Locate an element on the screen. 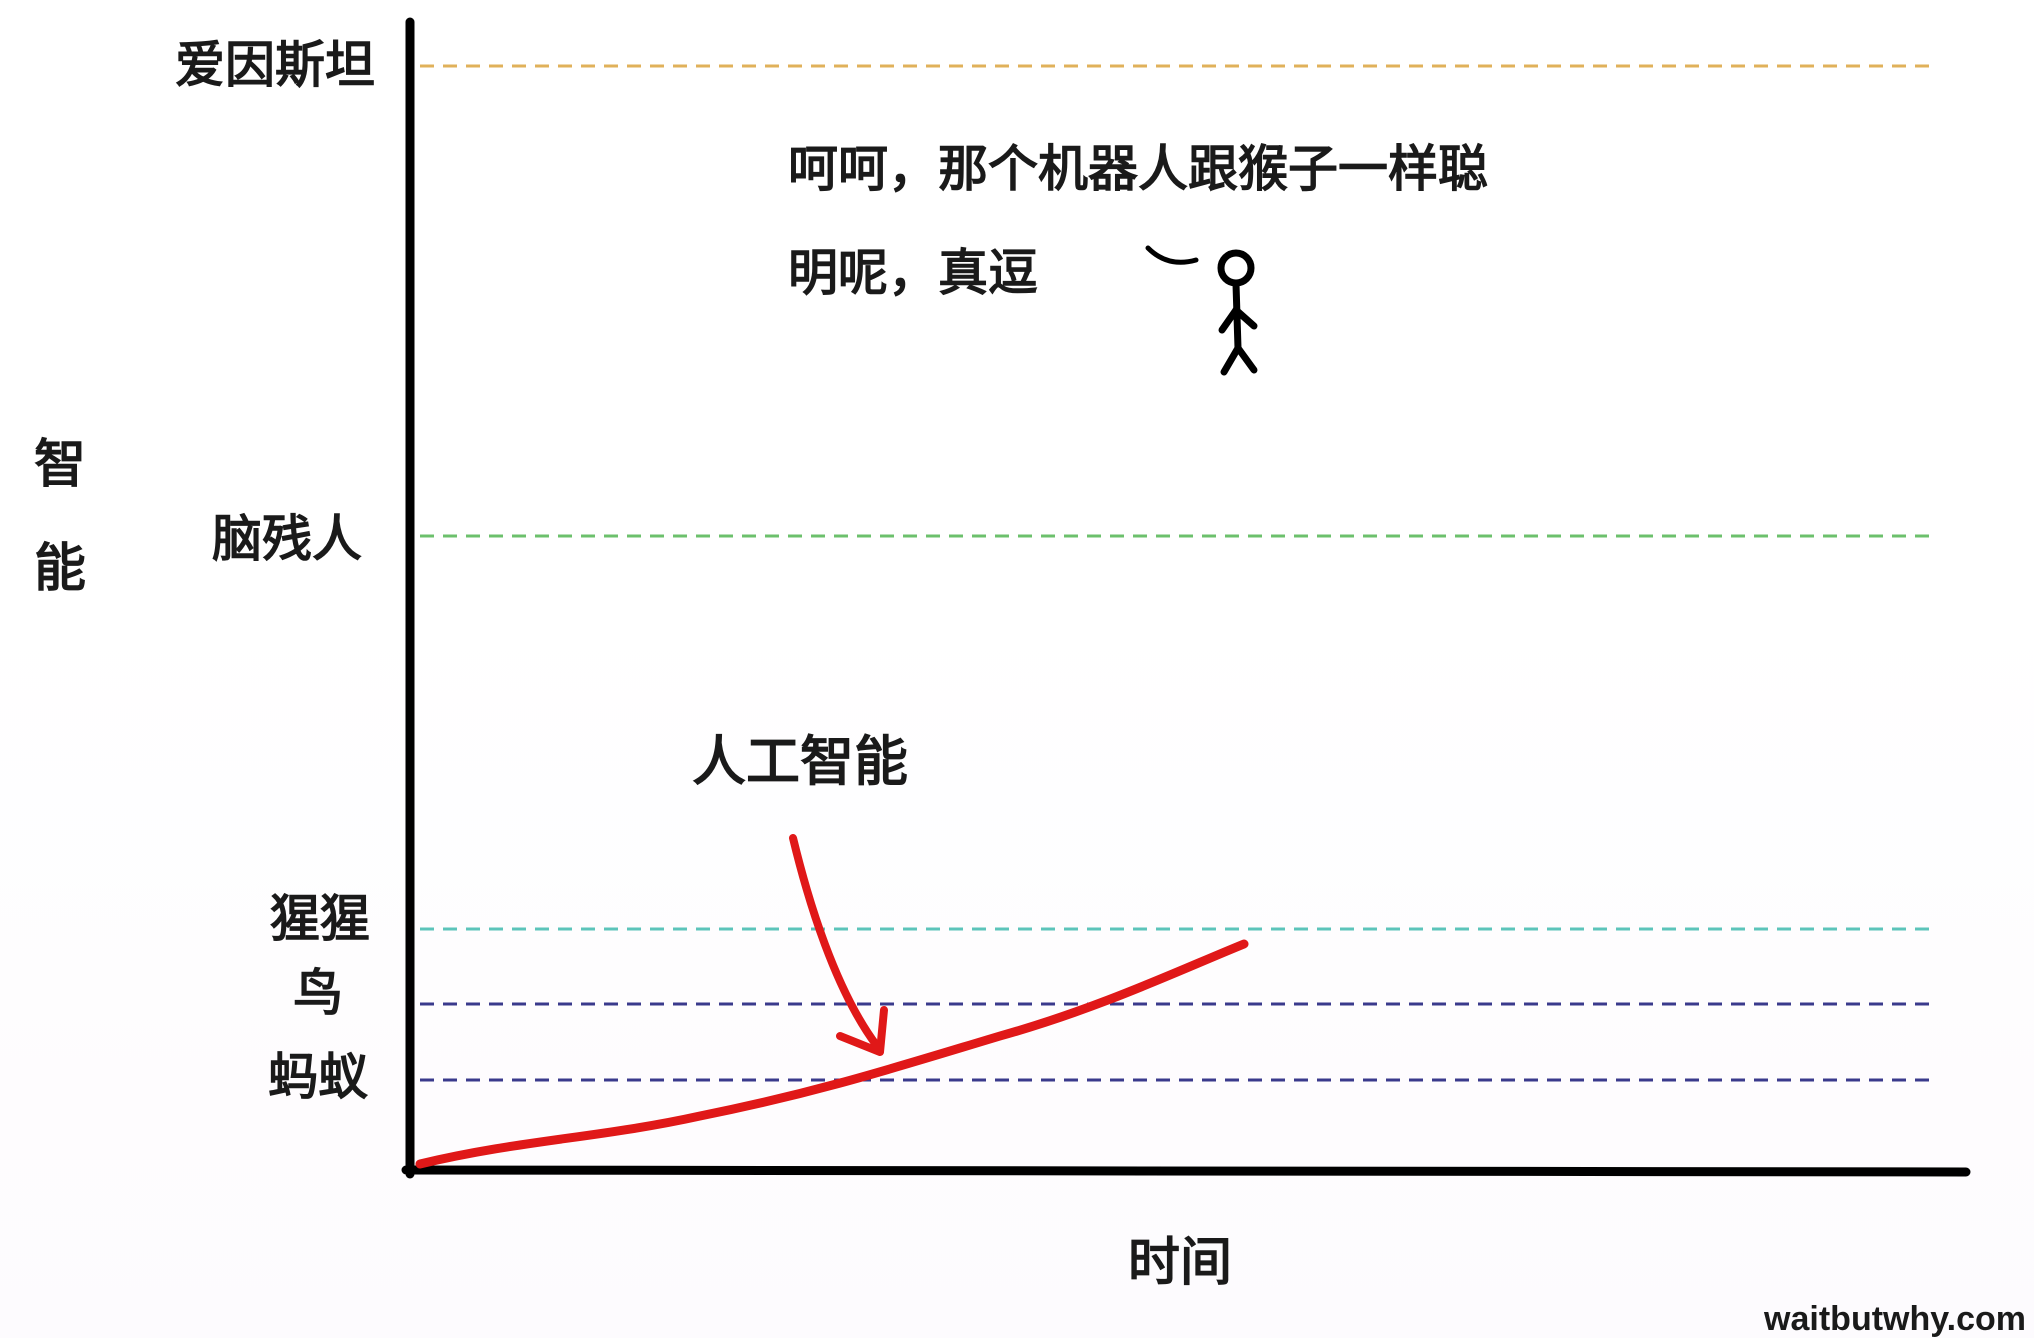 The width and height of the screenshot is (2034, 1338). ai-label: 人工智能 is located at coordinates (800, 761).